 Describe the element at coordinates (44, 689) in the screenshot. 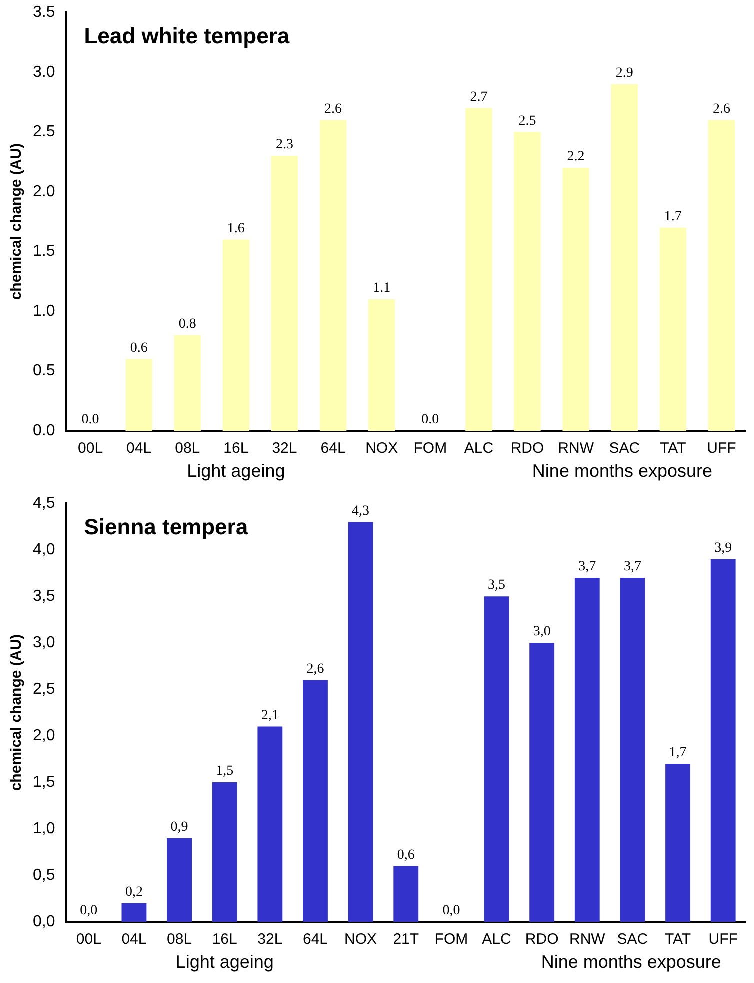

I see `y-tick-label: 2,5` at that location.